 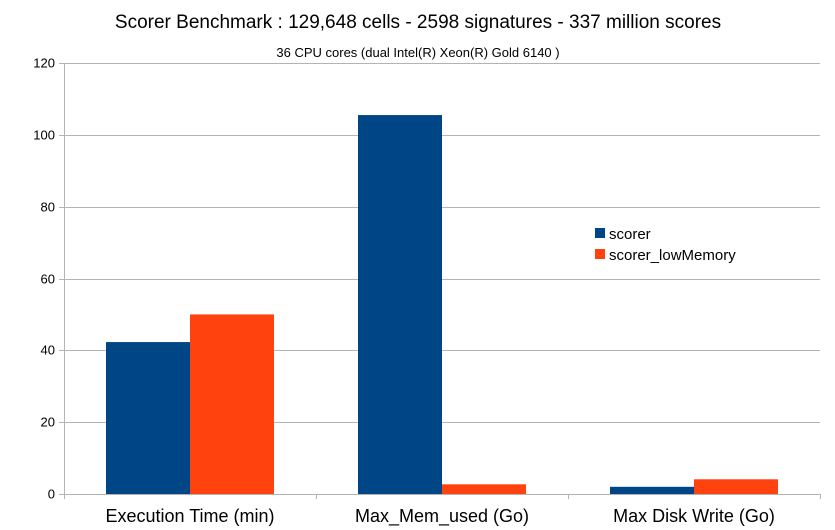 What do you see at coordinates (51, 494) in the screenshot?
I see `y-tick-label: 0` at bounding box center [51, 494].